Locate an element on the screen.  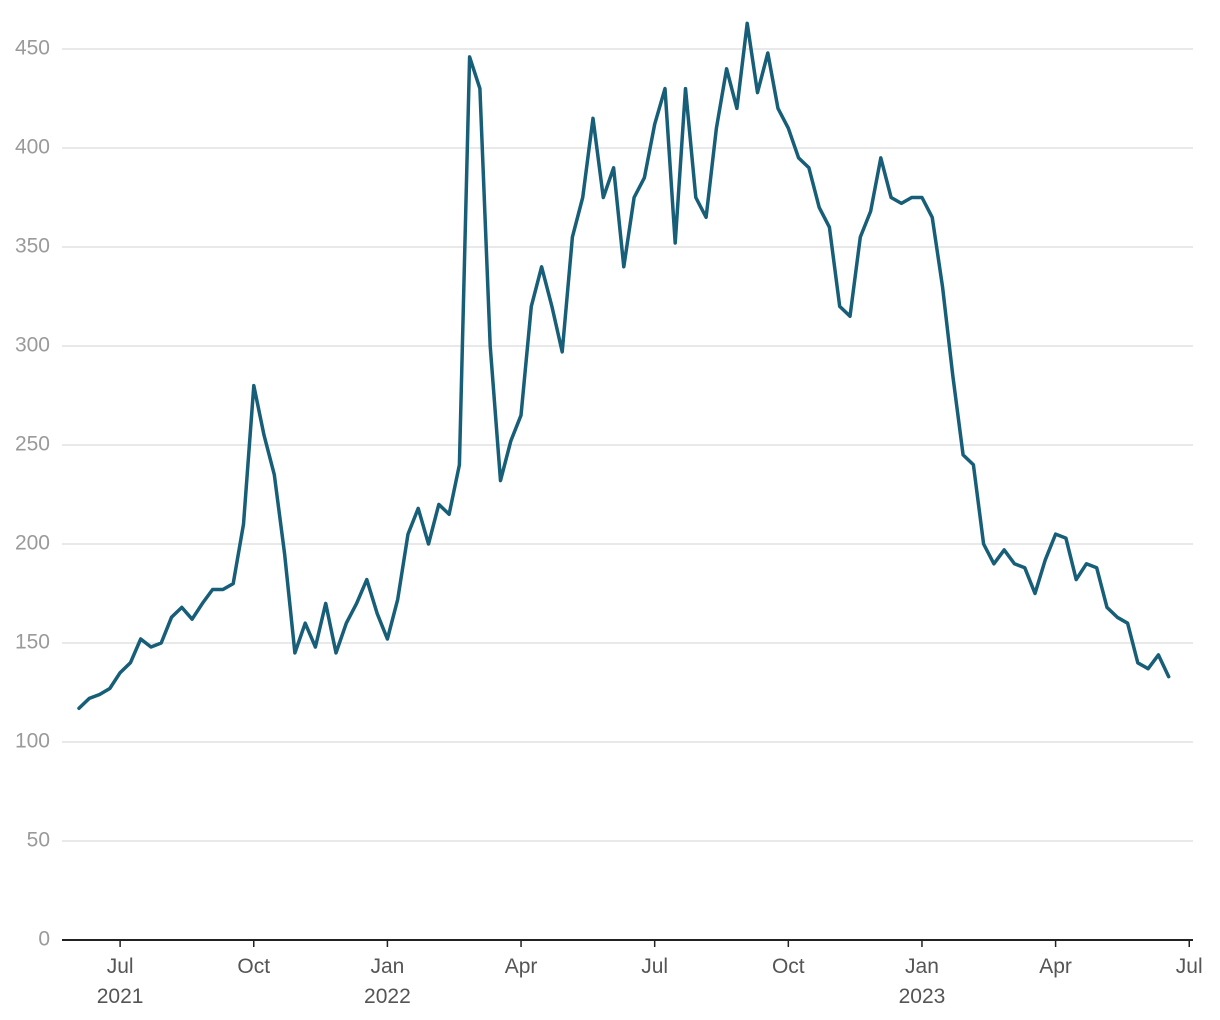
y-tick-label: 100 is located at coordinates (32, 741).